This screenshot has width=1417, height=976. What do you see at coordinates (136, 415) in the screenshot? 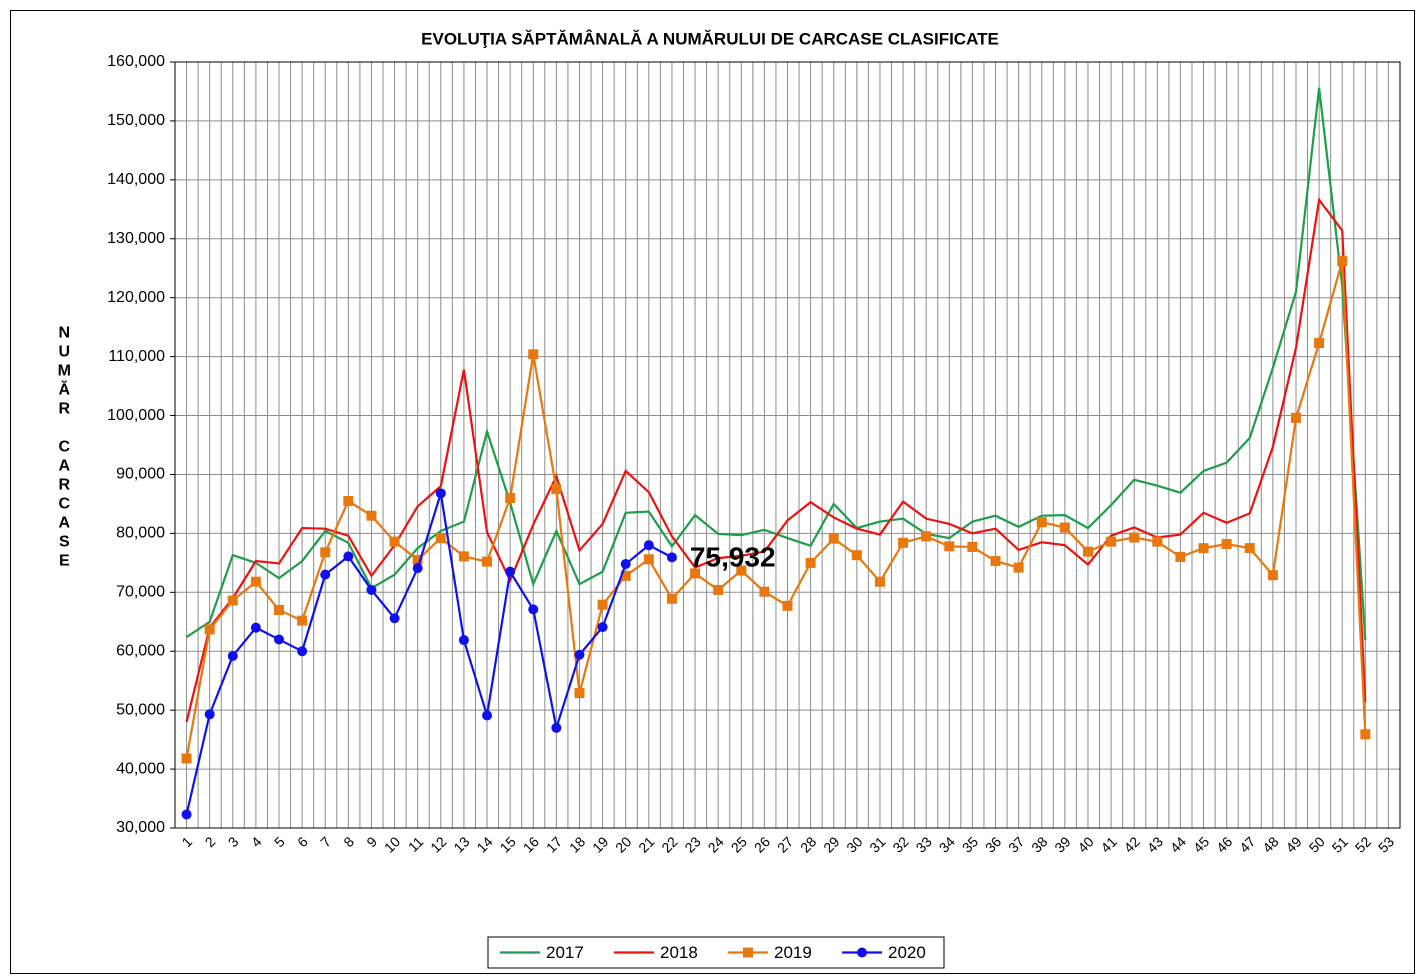
I see `y-tick-label: 100,000` at bounding box center [136, 415].